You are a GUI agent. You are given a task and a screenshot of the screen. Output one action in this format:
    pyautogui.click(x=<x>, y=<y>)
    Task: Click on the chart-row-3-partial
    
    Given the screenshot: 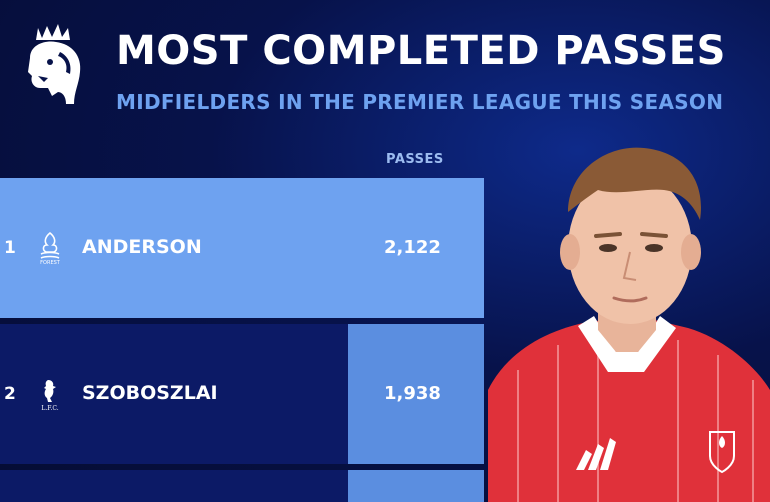 What is the action you would take?
    pyautogui.click(x=242, y=486)
    